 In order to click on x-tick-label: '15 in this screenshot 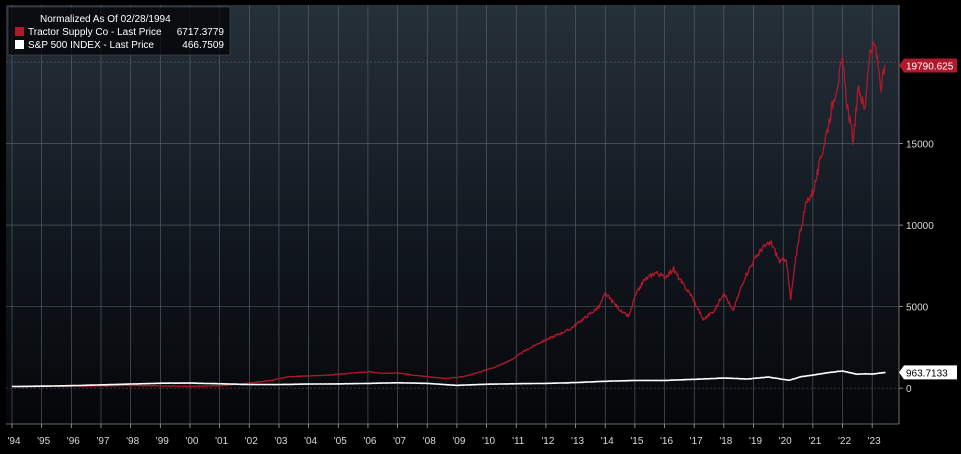, I will do `click(636, 441)`.